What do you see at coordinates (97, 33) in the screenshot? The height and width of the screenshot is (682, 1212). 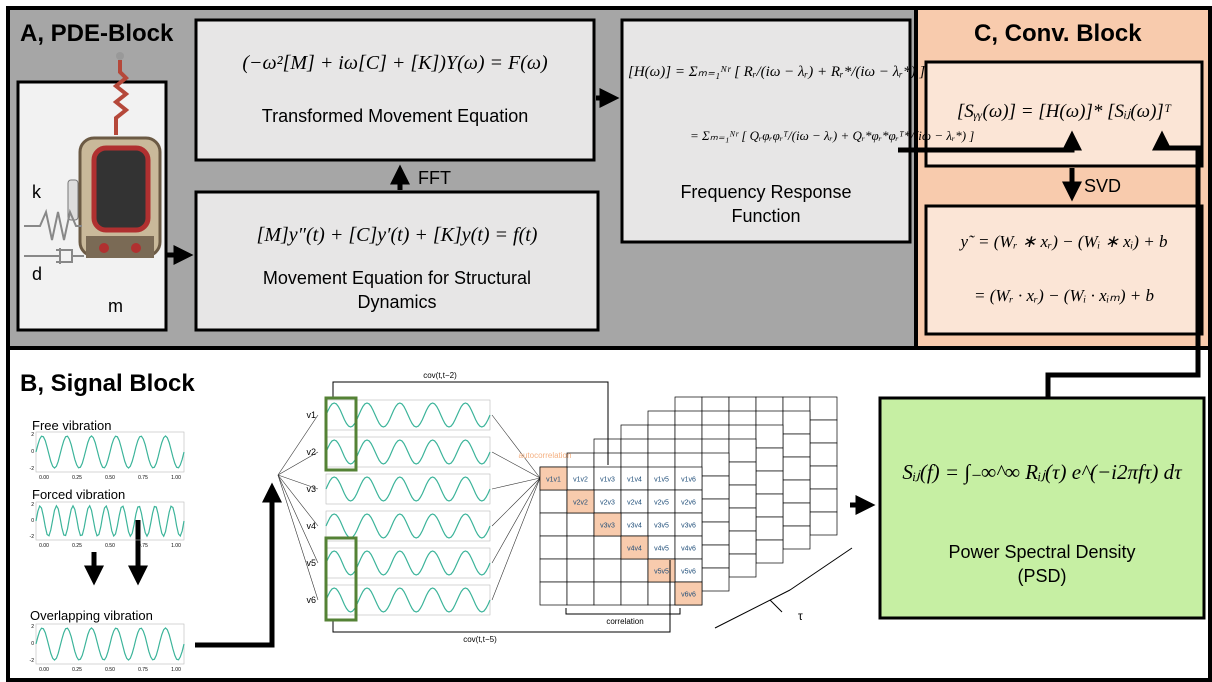 I see `panel-title: A, PDE-Block` at bounding box center [97, 33].